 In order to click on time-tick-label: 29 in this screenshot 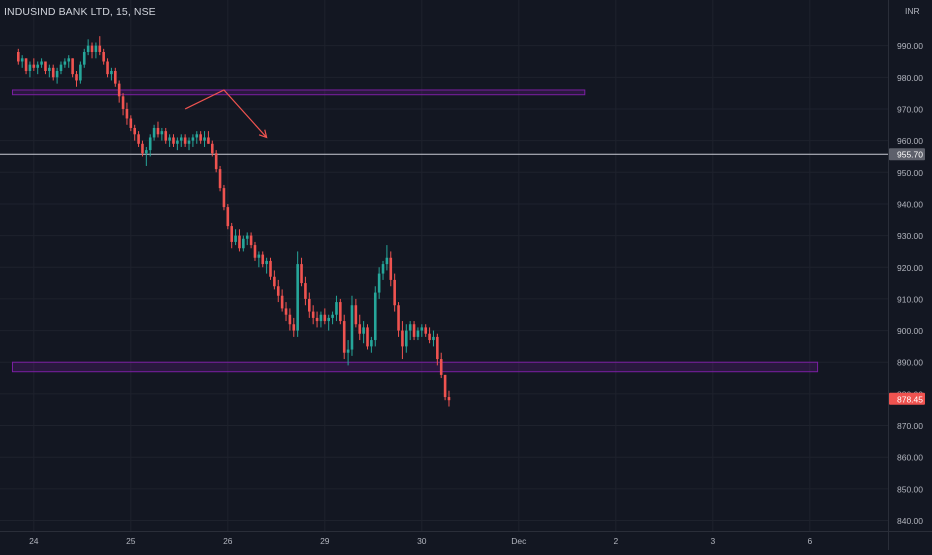, I will do `click(325, 541)`.